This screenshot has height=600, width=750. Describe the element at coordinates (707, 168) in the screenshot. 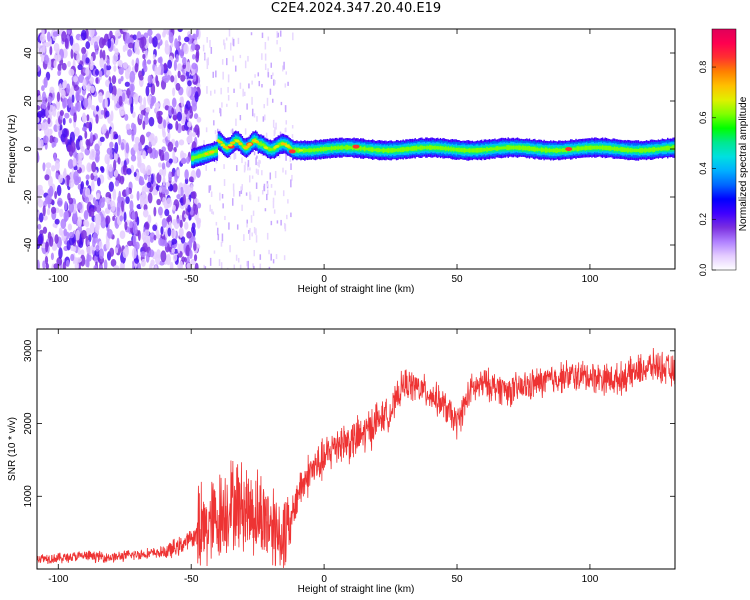

I see `colorbar-ticks: 0.0 0.2 0.4 0.6 0.8` at that location.